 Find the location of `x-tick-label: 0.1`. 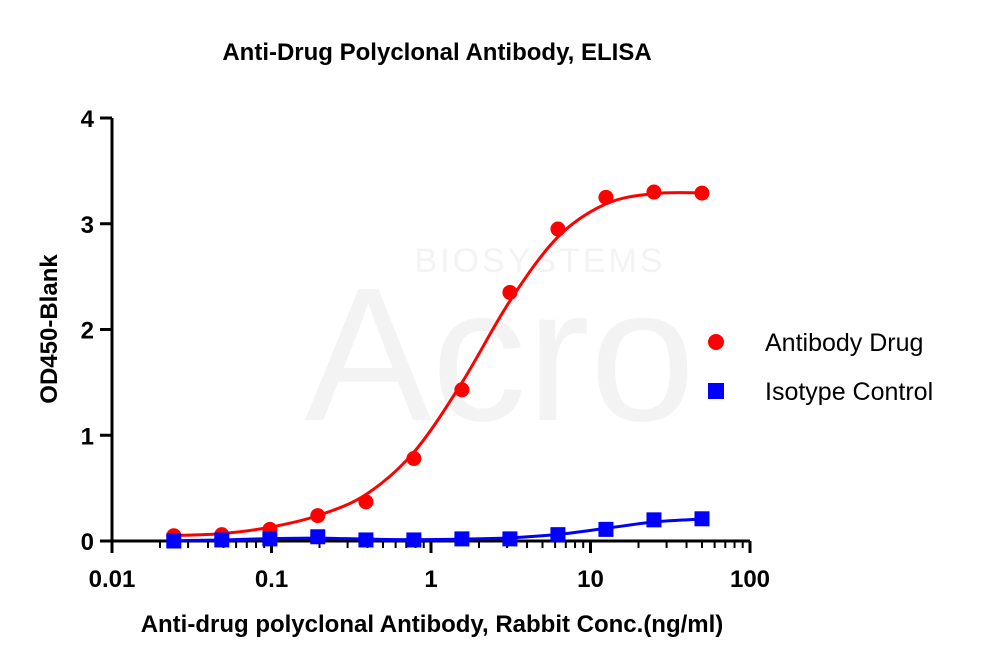

x-tick-label: 0.1 is located at coordinates (271, 579).